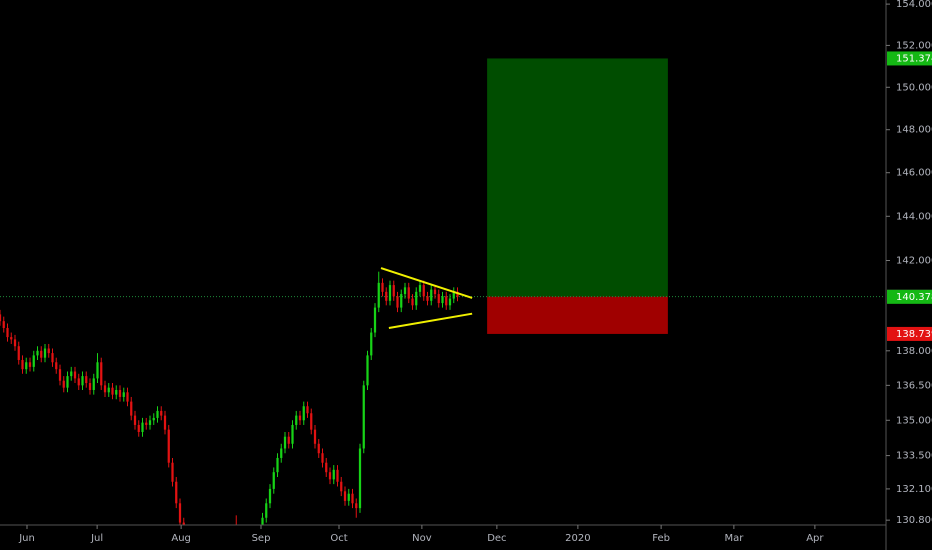 The image size is (932, 550). Describe the element at coordinates (96, 538) in the screenshot. I see `x-tick-label: Jul` at that location.